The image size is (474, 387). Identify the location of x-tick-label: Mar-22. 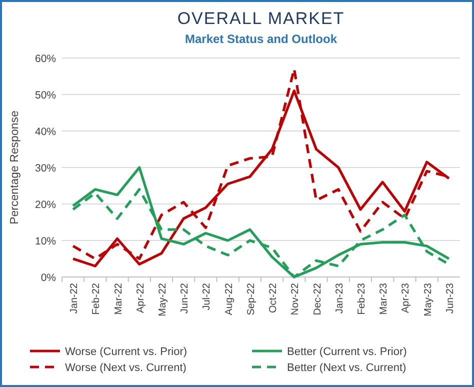
(118, 298).